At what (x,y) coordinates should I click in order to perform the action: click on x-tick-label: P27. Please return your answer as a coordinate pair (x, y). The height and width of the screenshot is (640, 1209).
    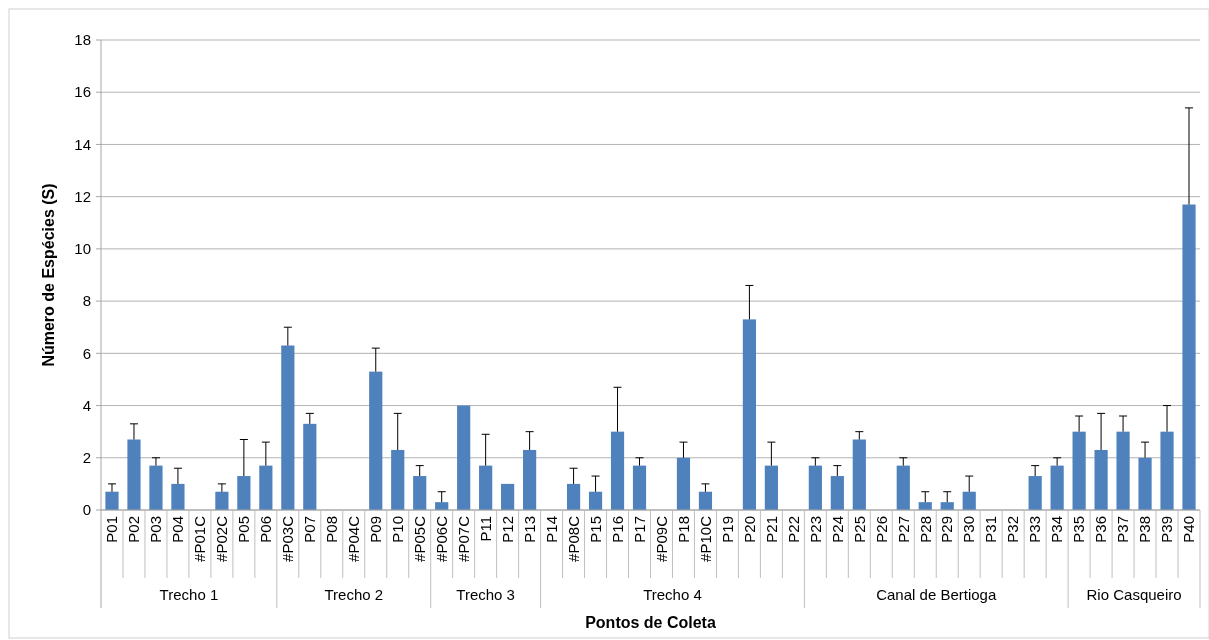
    Looking at the image, I should click on (903, 529).